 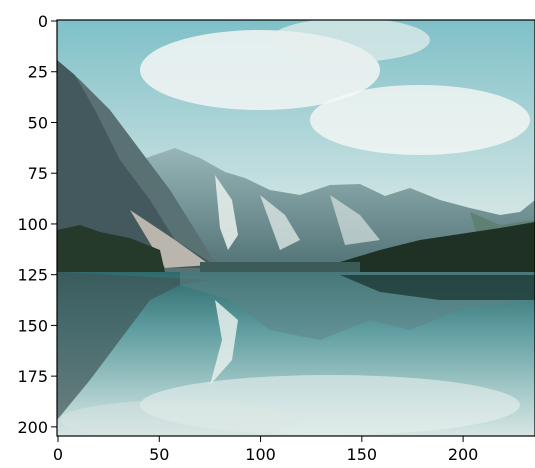 I want to click on x-axis: 0 50 100 150 200, so click(x=265, y=450).